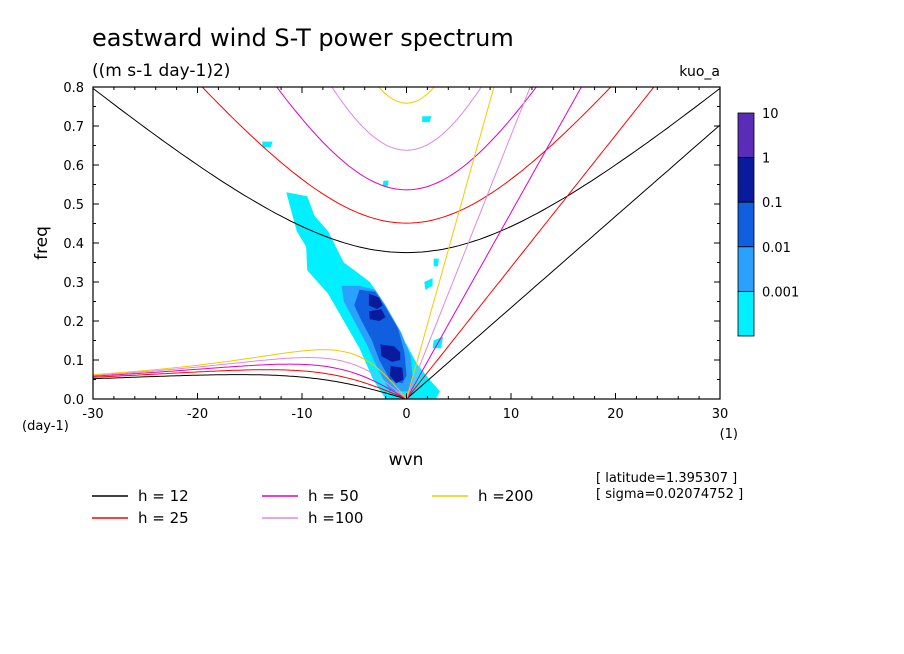 The width and height of the screenshot is (904, 654). Describe the element at coordinates (303, 38) in the screenshot. I see `chart-title: eastward wind S-T power spectrum` at that location.